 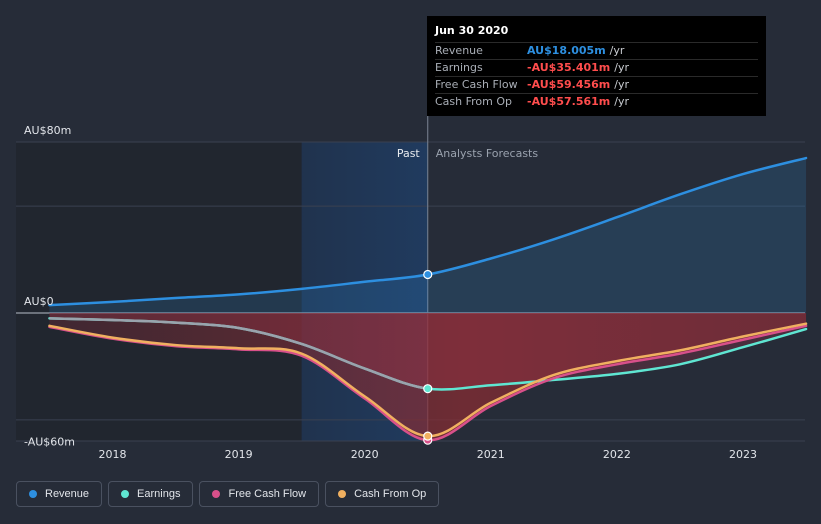 I want to click on tooltip-row-free-cash-flow: Free Cash Flow -AU$59.456m /yr, so click(x=596, y=84).